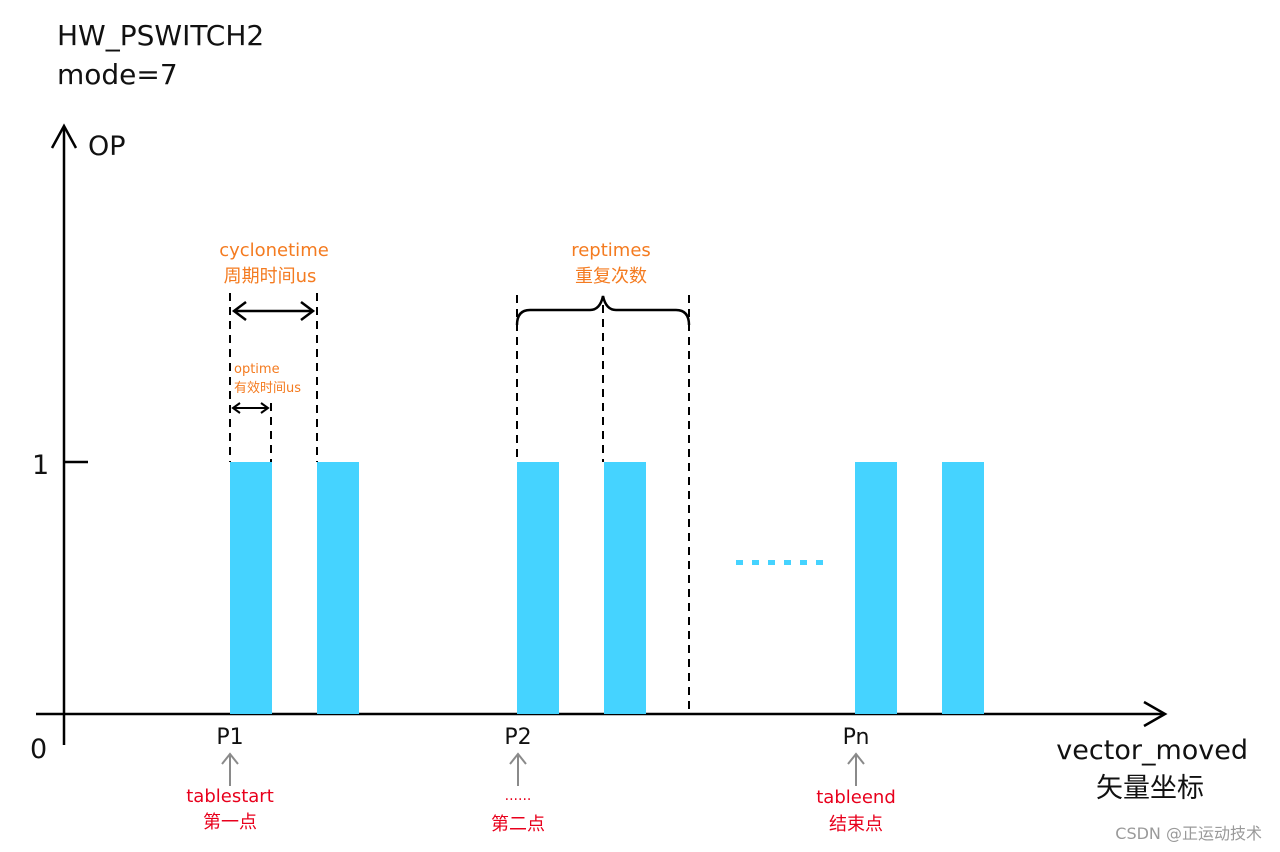 The image size is (1280, 852). Describe the element at coordinates (518, 824) in the screenshot. I see `point-tag-cn: 第二点` at that location.